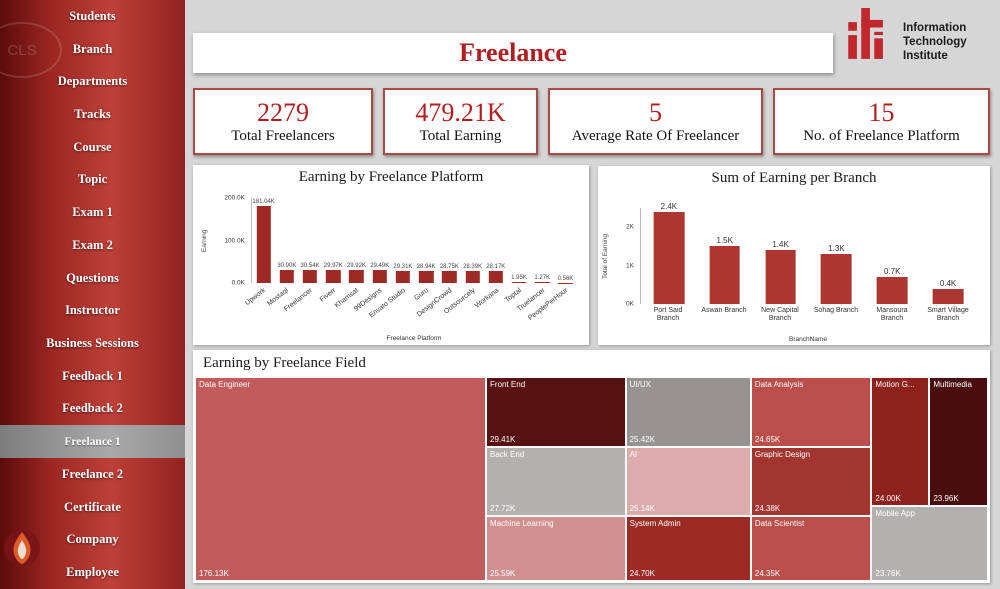 The width and height of the screenshot is (1000, 589). Describe the element at coordinates (935, 41) in the screenshot. I see `iti-logo-line: Technology` at that location.